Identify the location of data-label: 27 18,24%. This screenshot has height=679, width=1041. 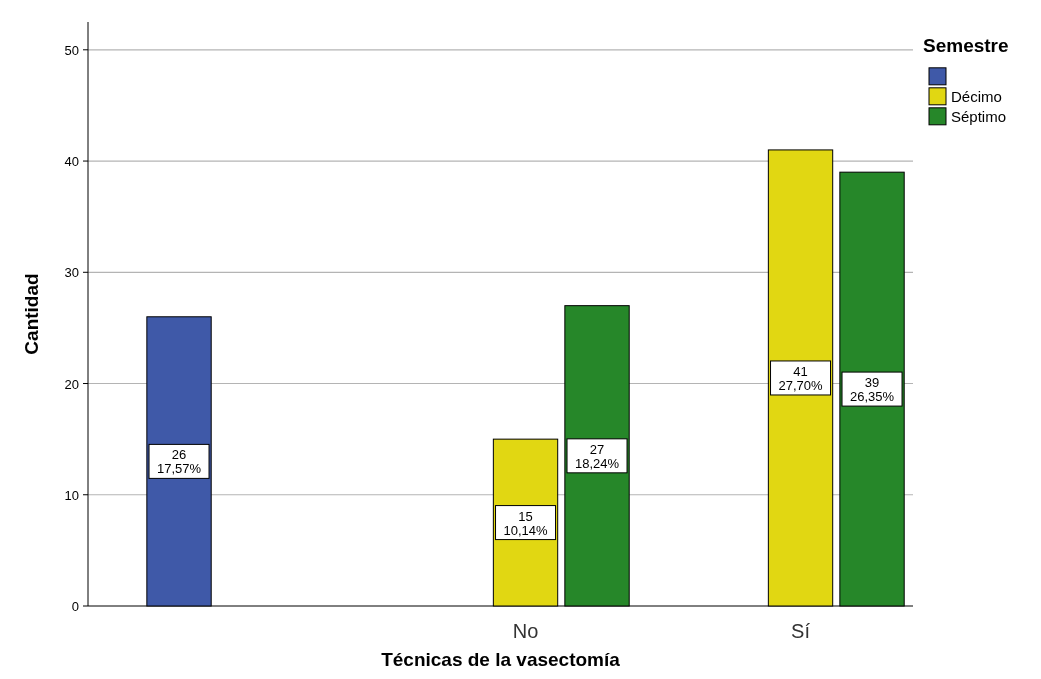
(597, 456).